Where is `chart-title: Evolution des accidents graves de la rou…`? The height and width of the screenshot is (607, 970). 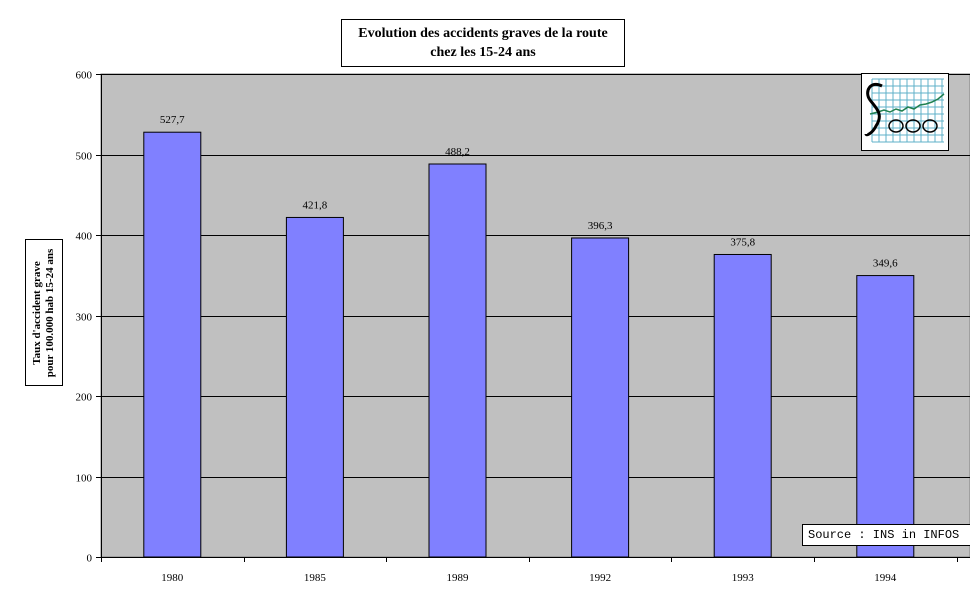
chart-title: Evolution des accidents graves de la rou… is located at coordinates (483, 43).